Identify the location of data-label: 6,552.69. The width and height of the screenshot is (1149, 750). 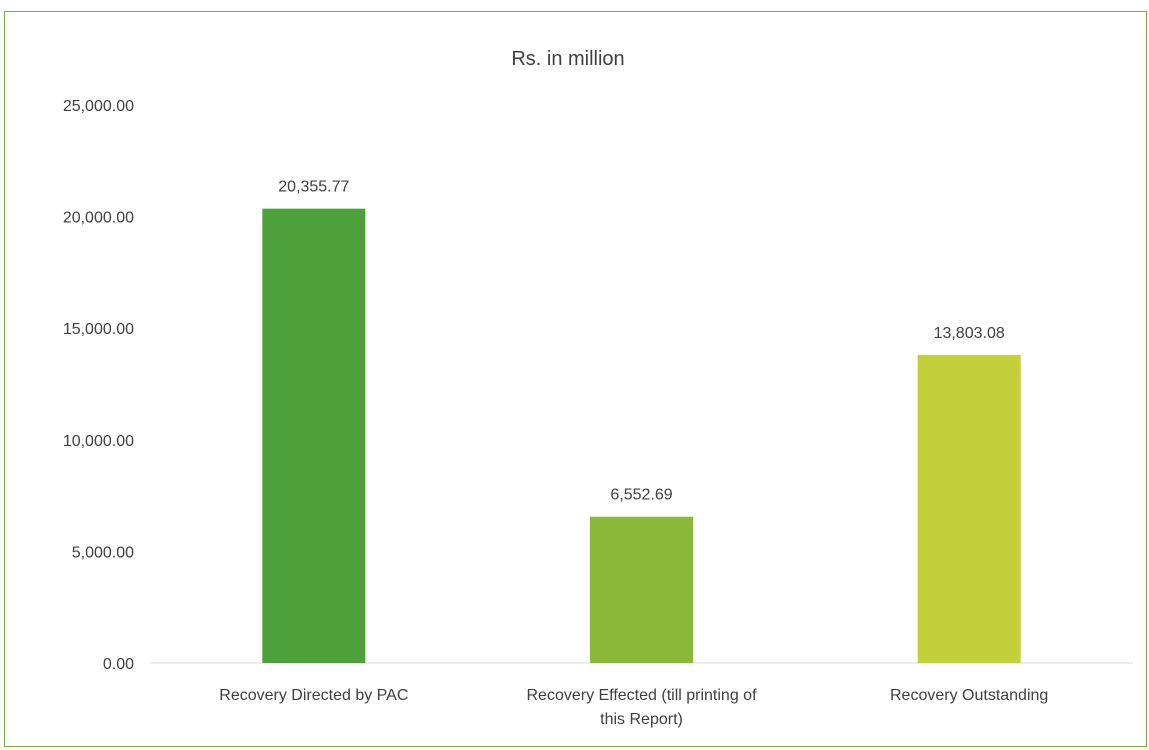
(641, 495).